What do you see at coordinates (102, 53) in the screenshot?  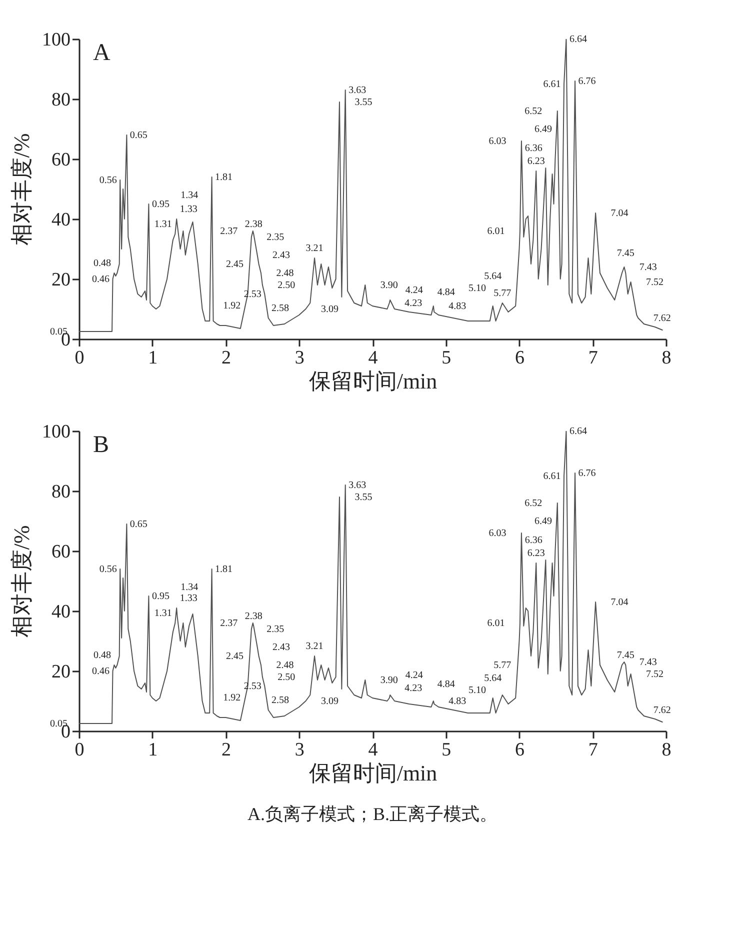 I see `chart-title: A` at bounding box center [102, 53].